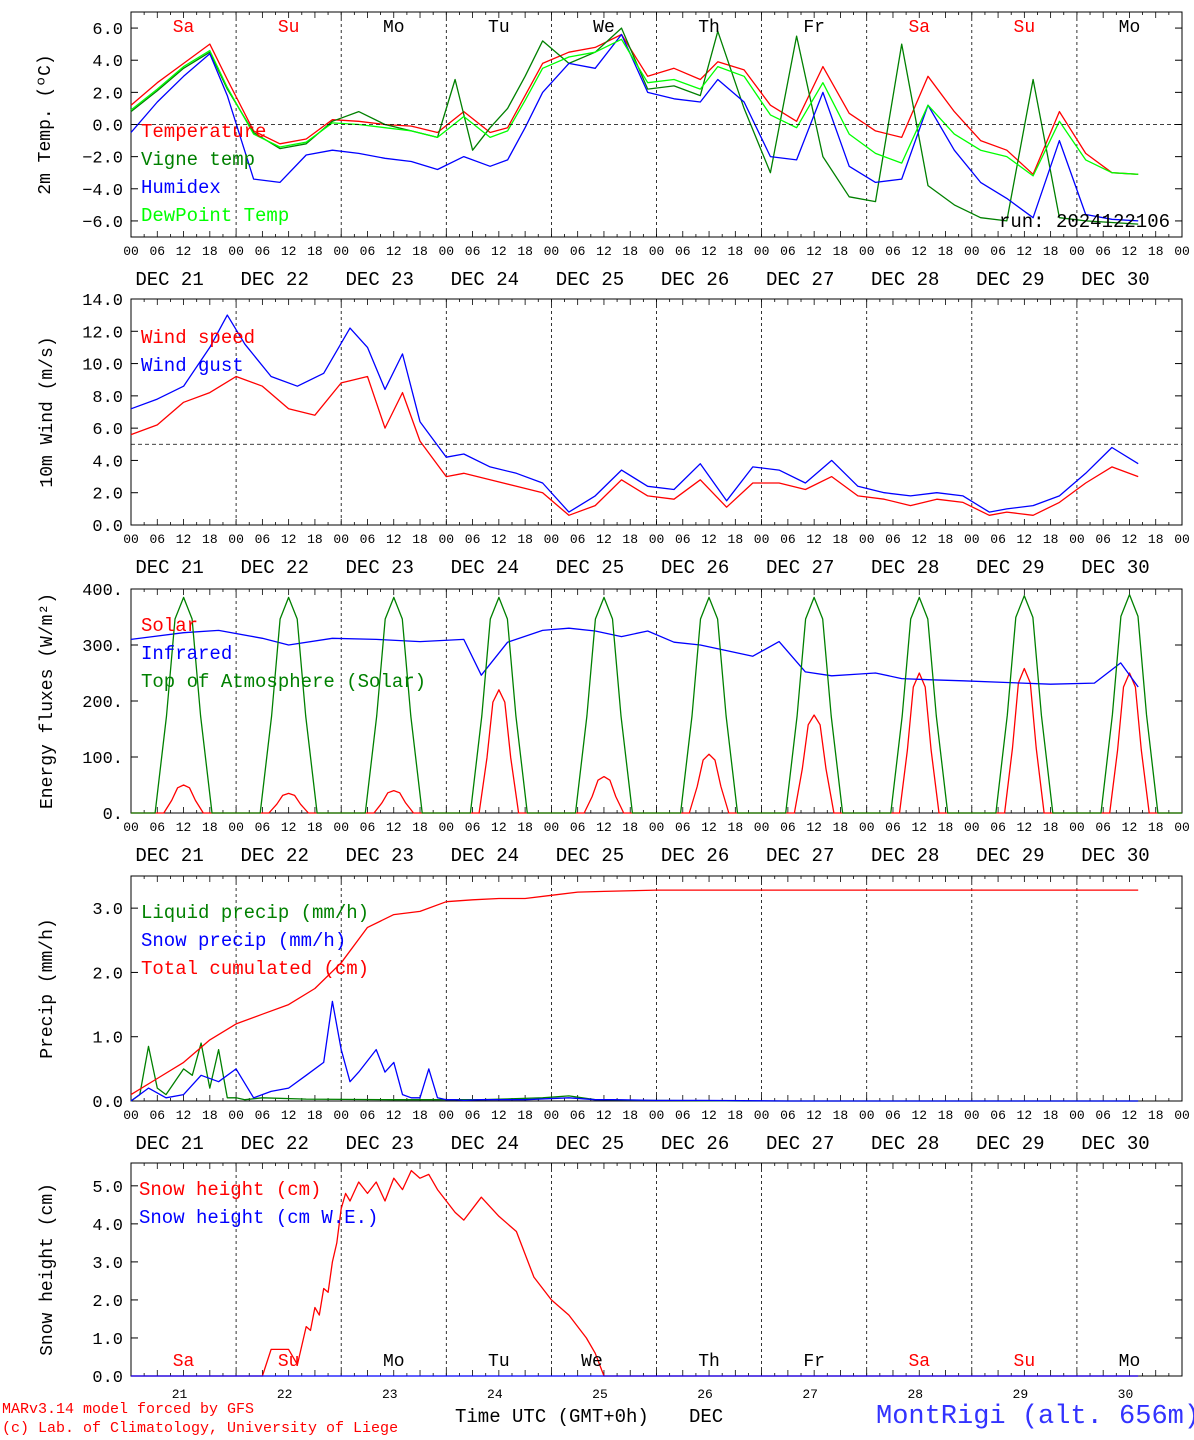 This screenshot has width=1194, height=1440. What do you see at coordinates (1021, 1394) in the screenshot?
I see `day-number-label: 29` at bounding box center [1021, 1394].